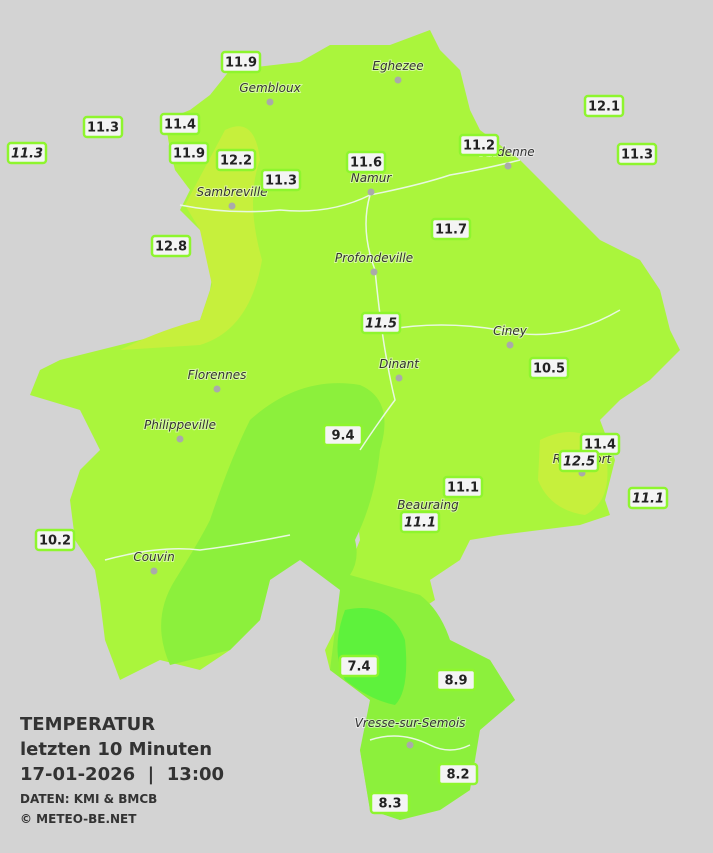  I want to click on station-value: 11.2, so click(479, 146).